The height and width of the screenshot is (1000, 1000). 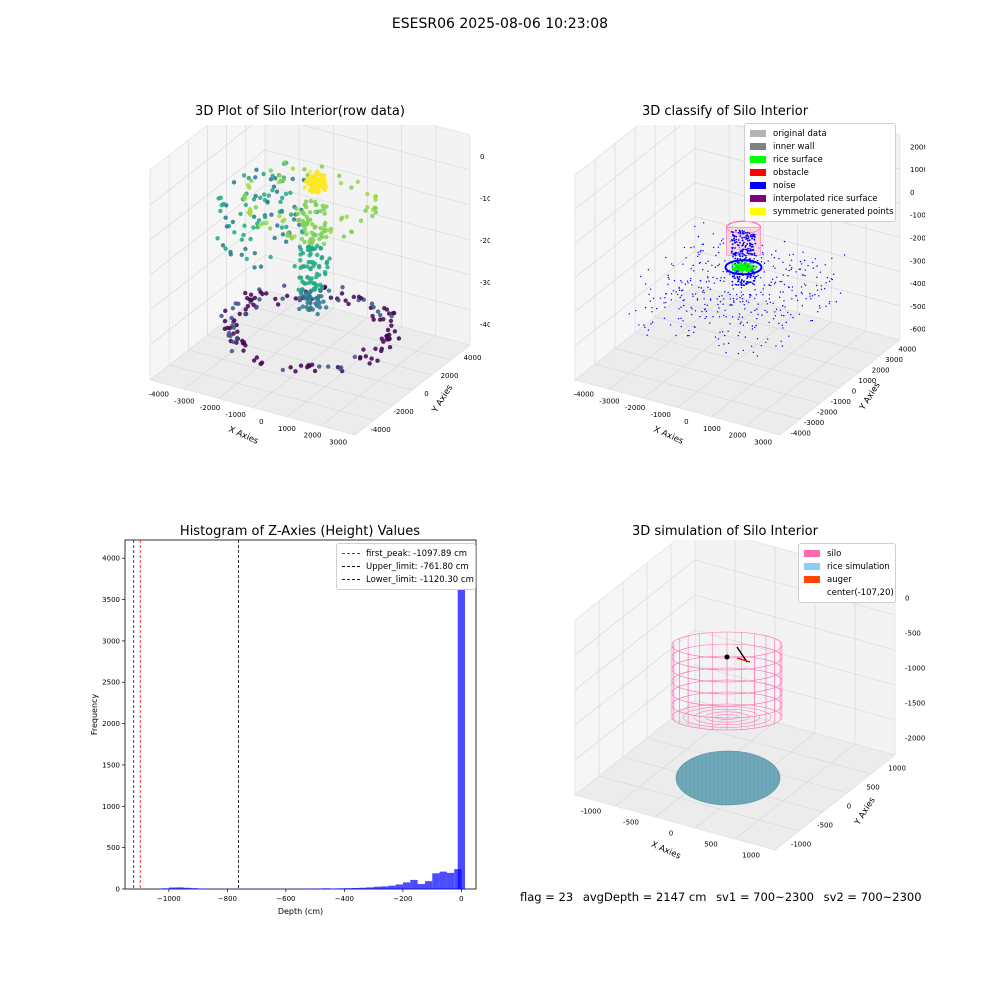 What do you see at coordinates (763, 443) in the screenshot?
I see `p2-x-tick-label: 3000` at bounding box center [763, 443].